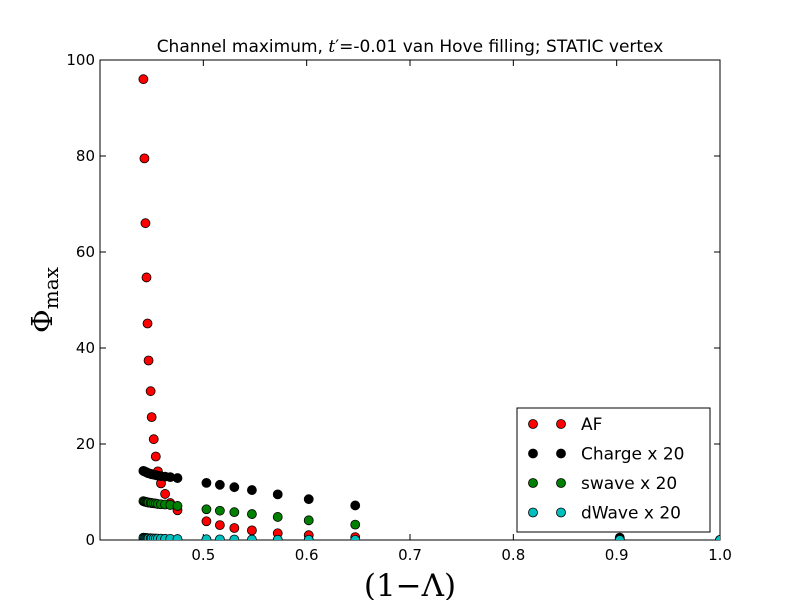  I want to click on x-tick-label: 0.7, so click(410, 555).